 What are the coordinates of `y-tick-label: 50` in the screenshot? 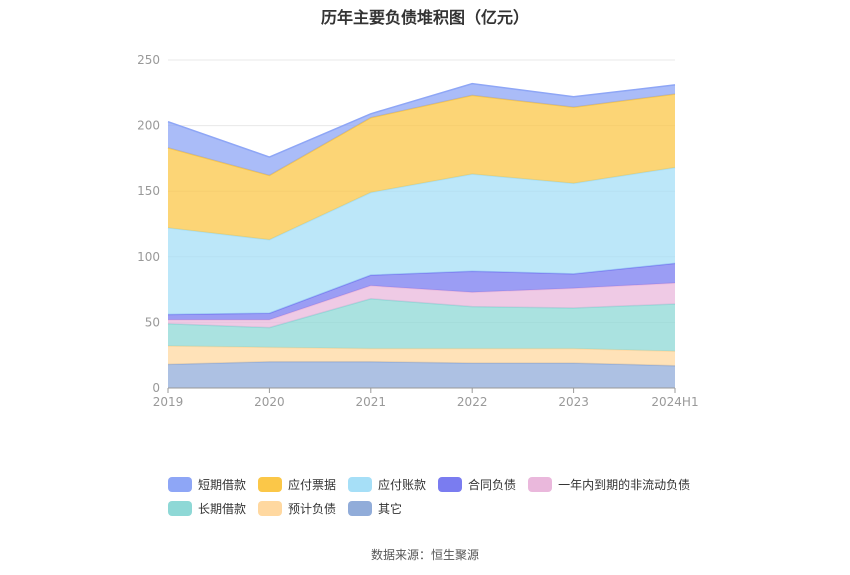 It's located at (152, 322).